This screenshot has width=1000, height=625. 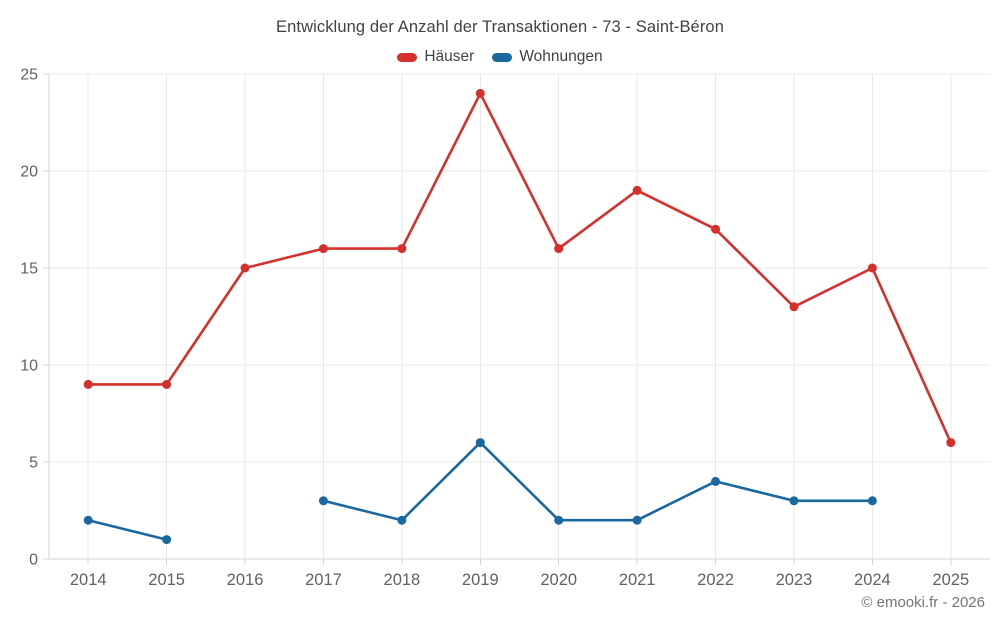 I want to click on hauser-legend-swatch, so click(x=407, y=57).